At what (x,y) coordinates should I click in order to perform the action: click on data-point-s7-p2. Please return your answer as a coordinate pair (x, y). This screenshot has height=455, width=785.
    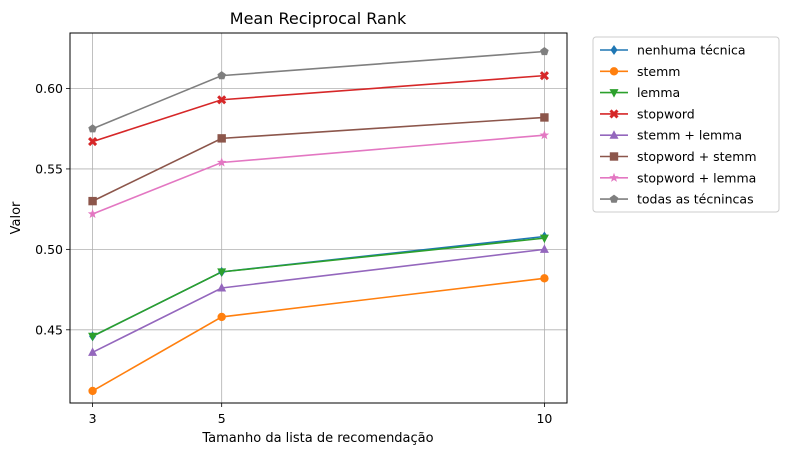
    Looking at the image, I should click on (544, 51).